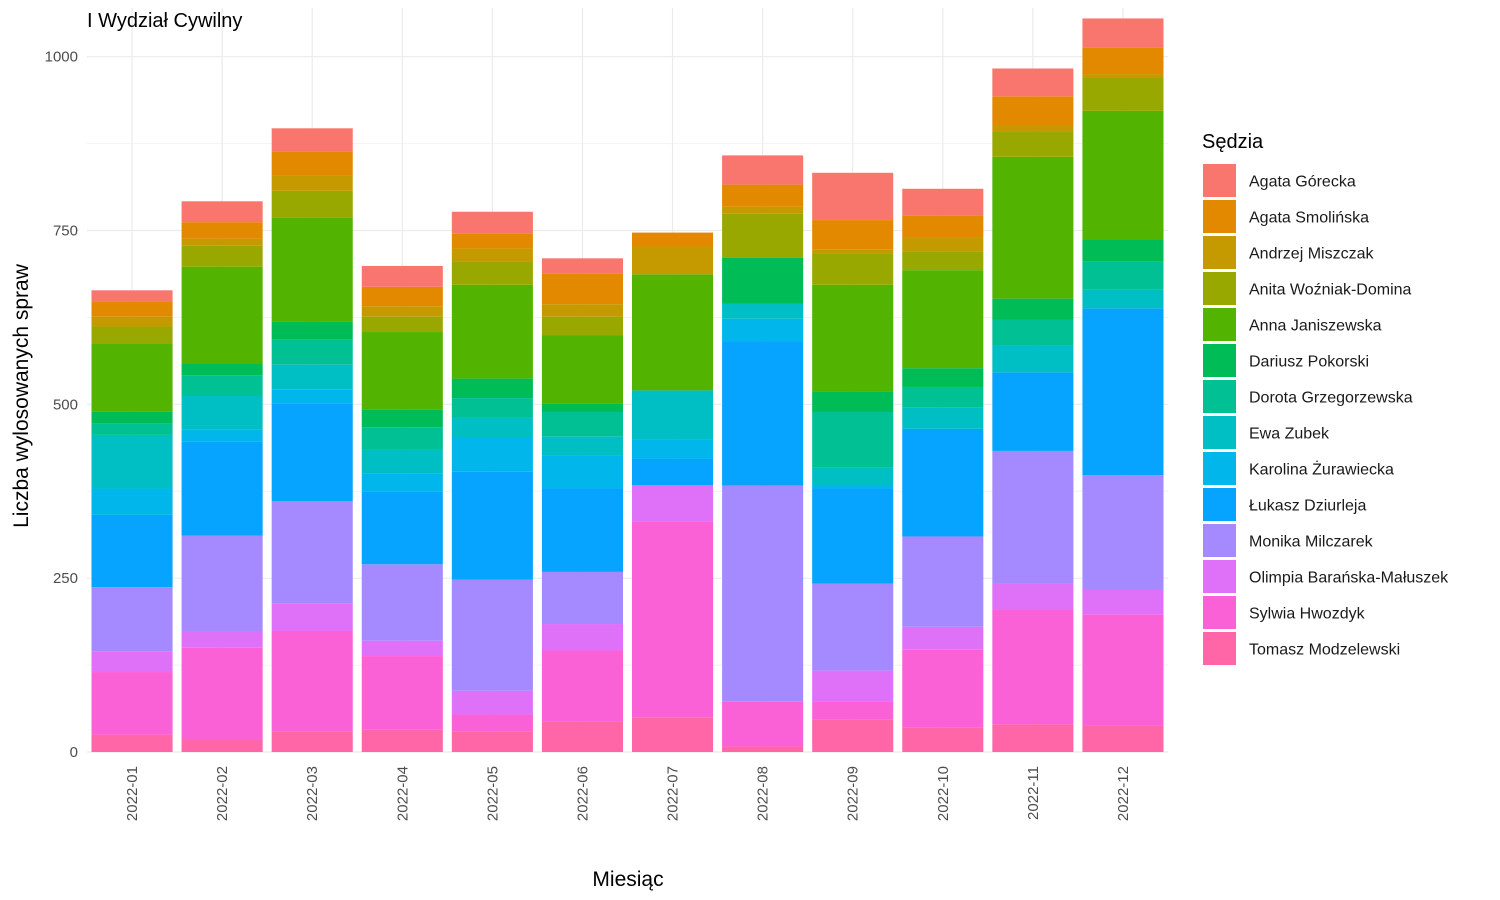  Describe the element at coordinates (1307, 614) in the screenshot. I see `legend-label: Sylwia Hwozdyk` at that location.